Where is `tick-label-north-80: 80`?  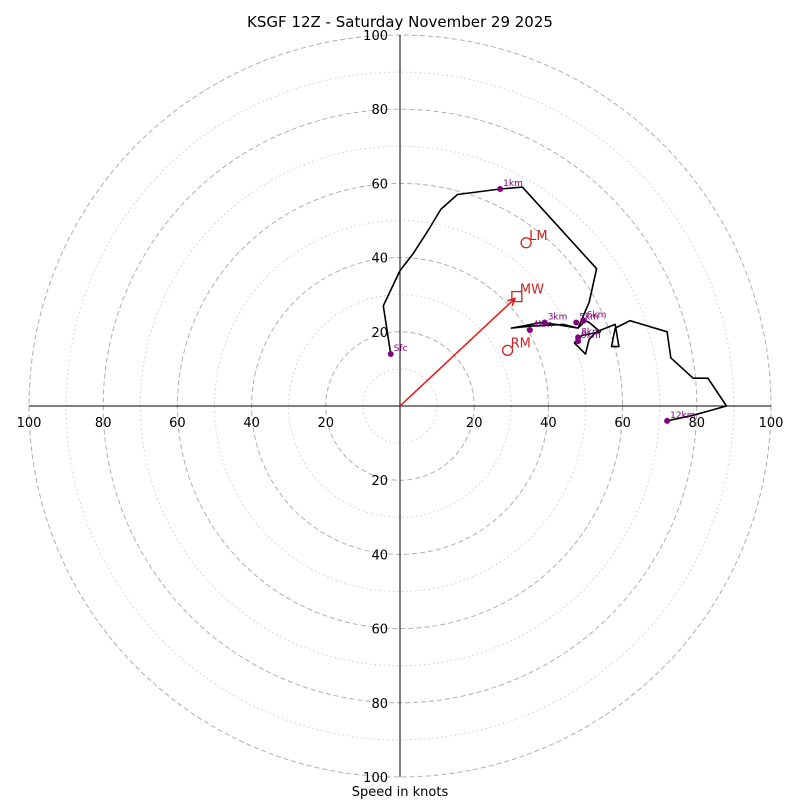
tick-label-north-80: 80 is located at coordinates (379, 110).